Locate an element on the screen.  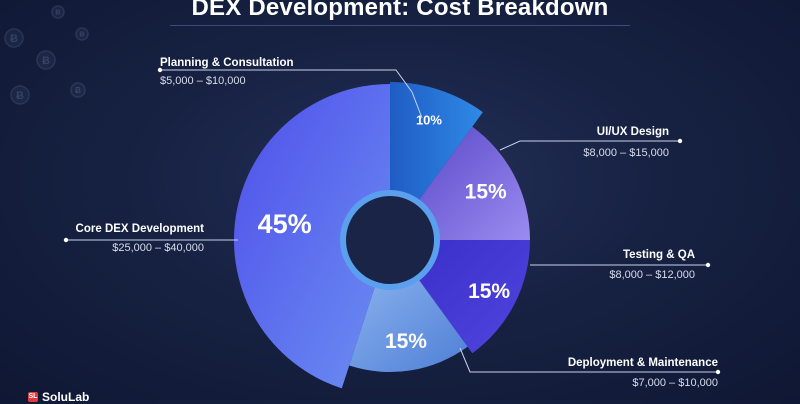
slice-testing-percent-label: 15% is located at coordinates (489, 291).